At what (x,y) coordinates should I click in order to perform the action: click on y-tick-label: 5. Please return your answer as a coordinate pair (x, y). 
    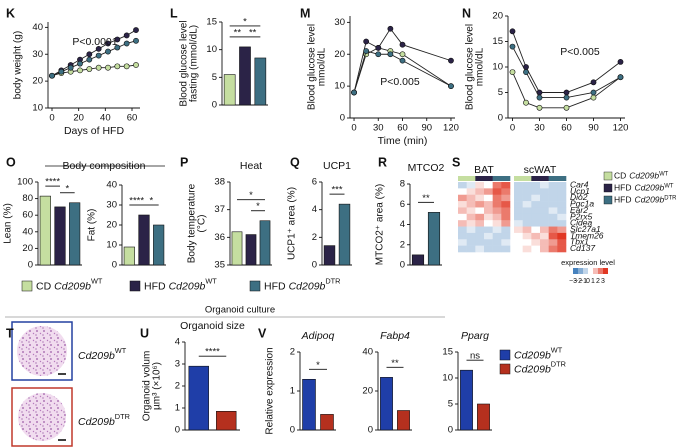
    Looking at the image, I should click on (214, 77).